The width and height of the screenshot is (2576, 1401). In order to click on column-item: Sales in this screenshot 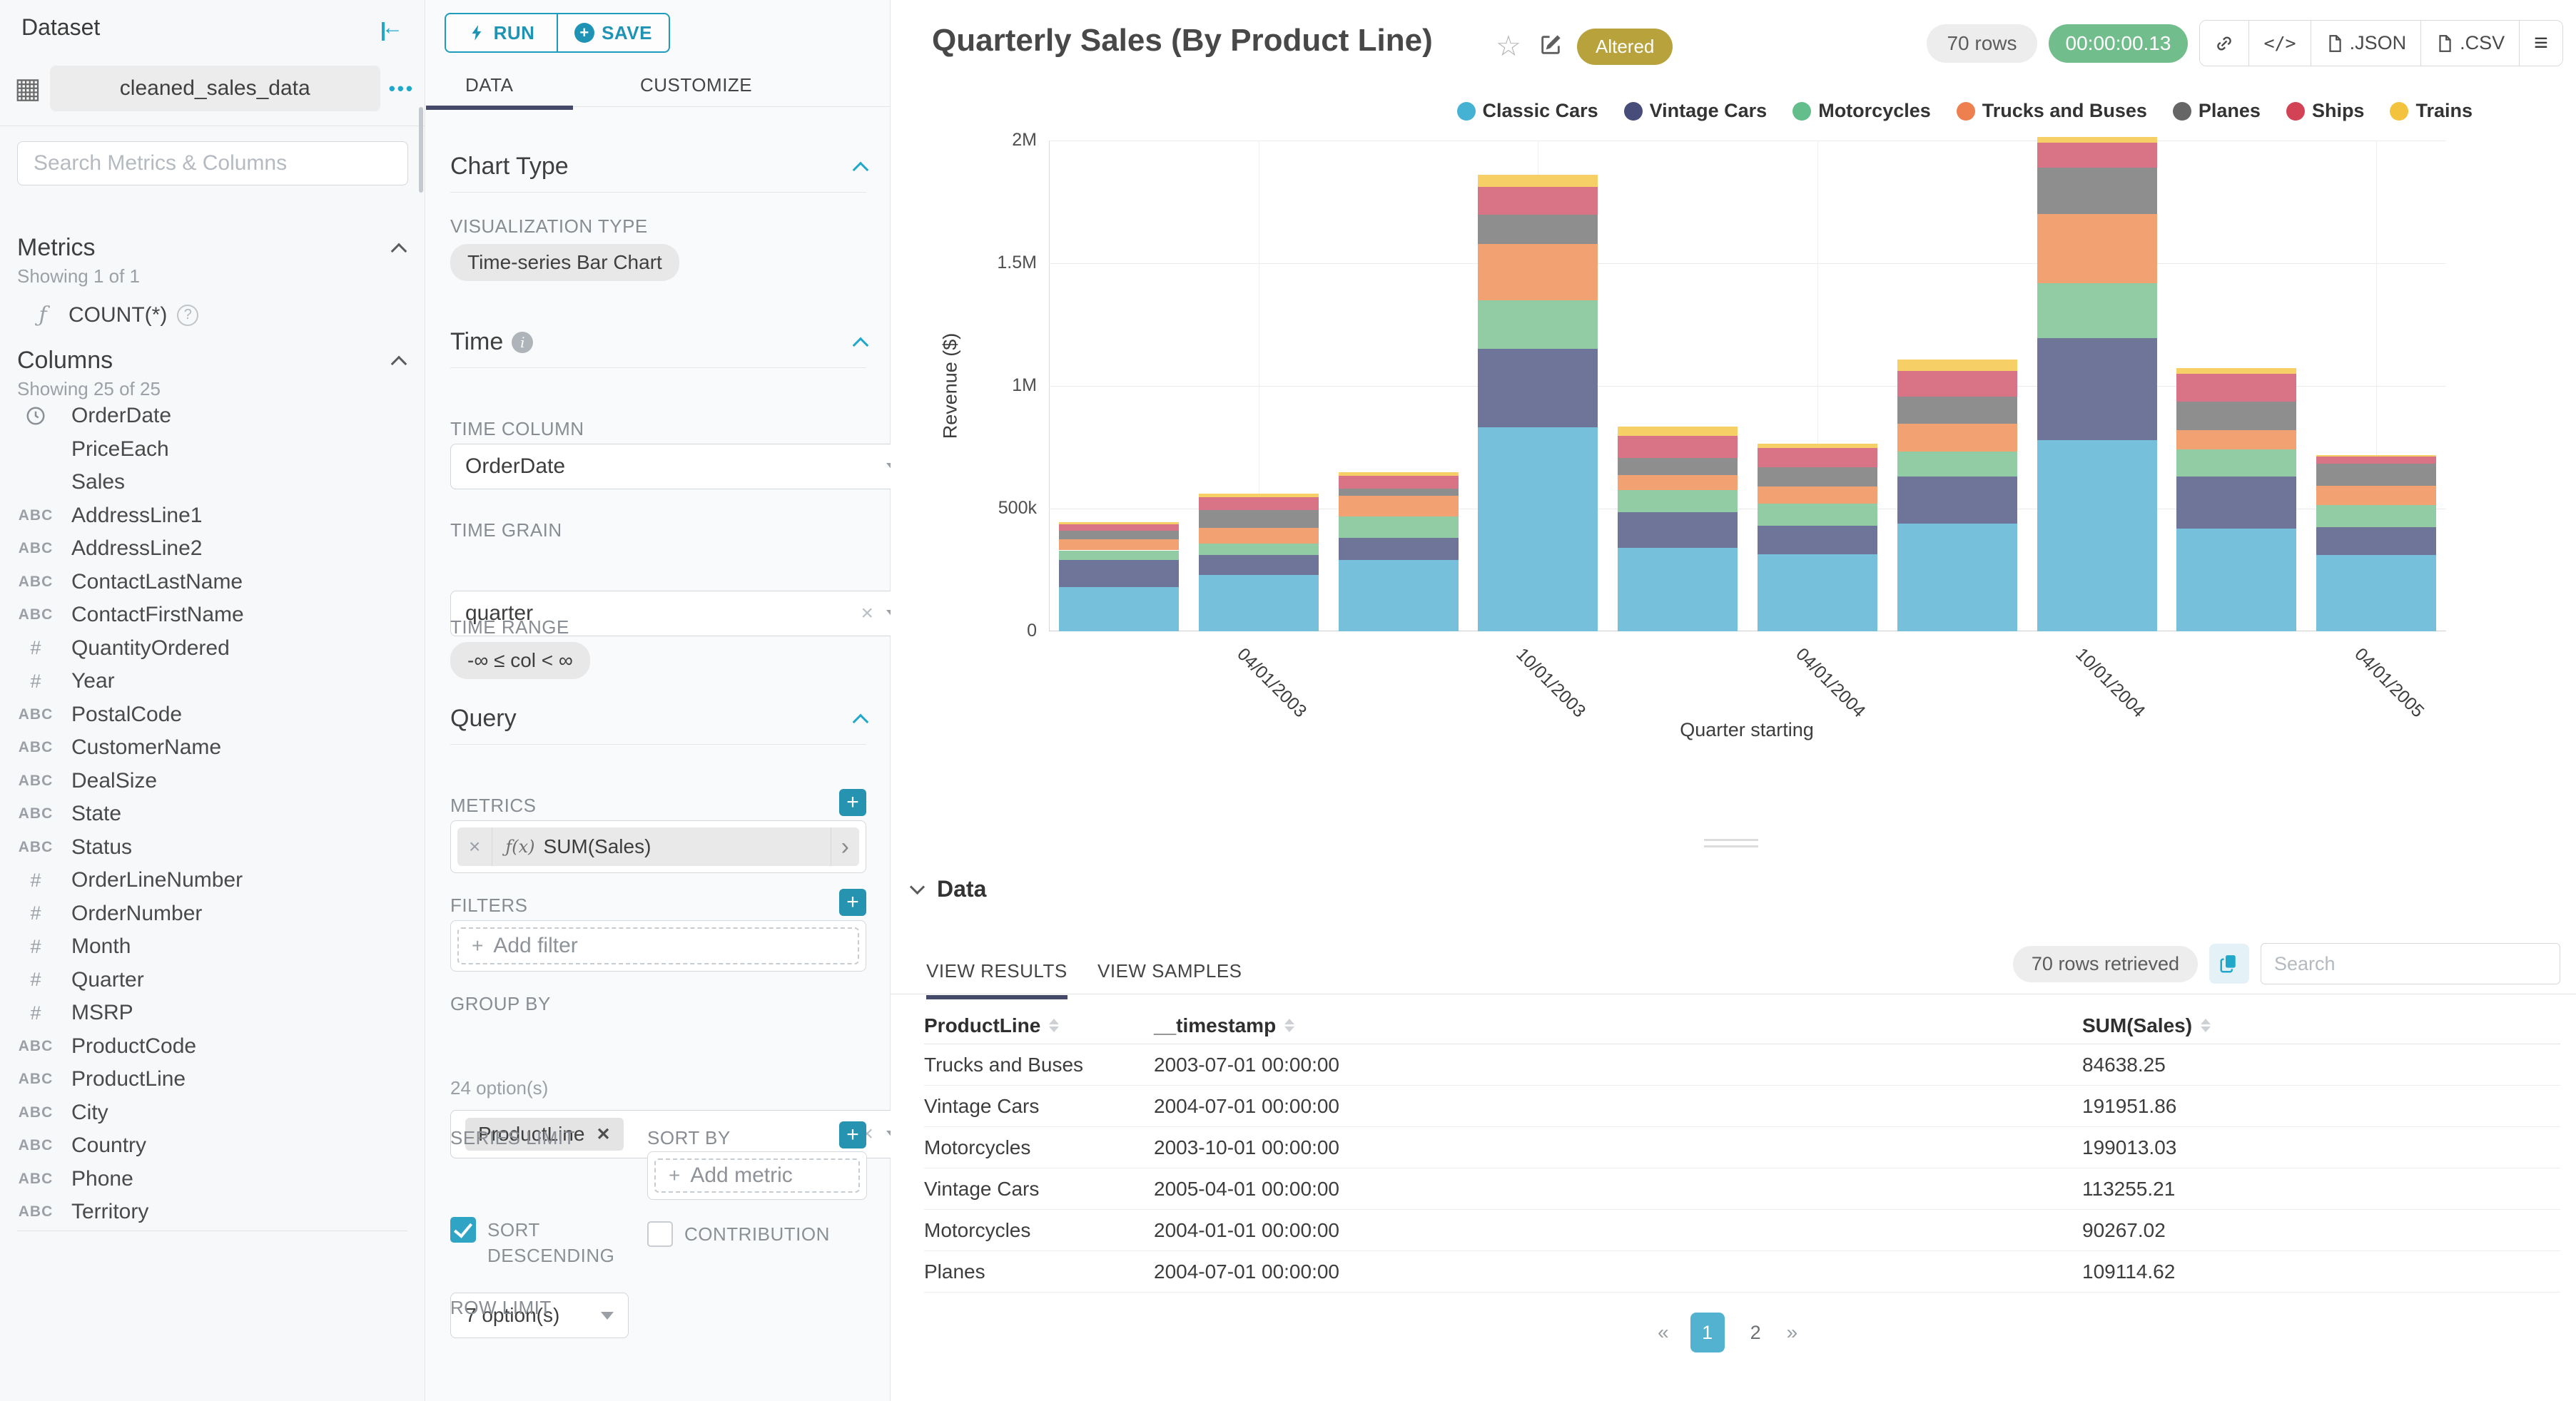, I will do `click(212, 482)`.